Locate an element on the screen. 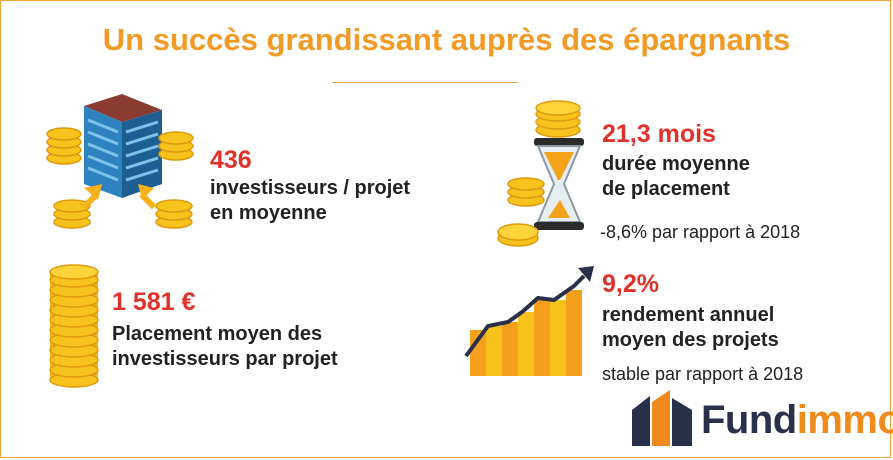 This screenshot has width=893, height=460. duration-label-line1: durée moyenne is located at coordinates (676, 164).